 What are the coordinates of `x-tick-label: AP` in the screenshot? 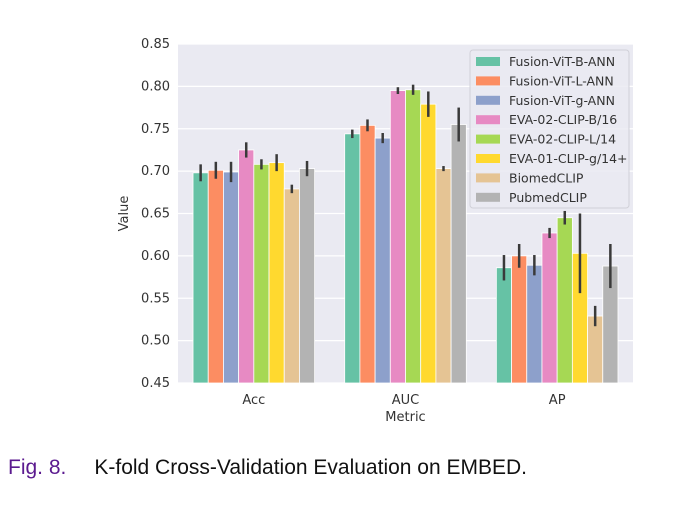 It's located at (557, 400).